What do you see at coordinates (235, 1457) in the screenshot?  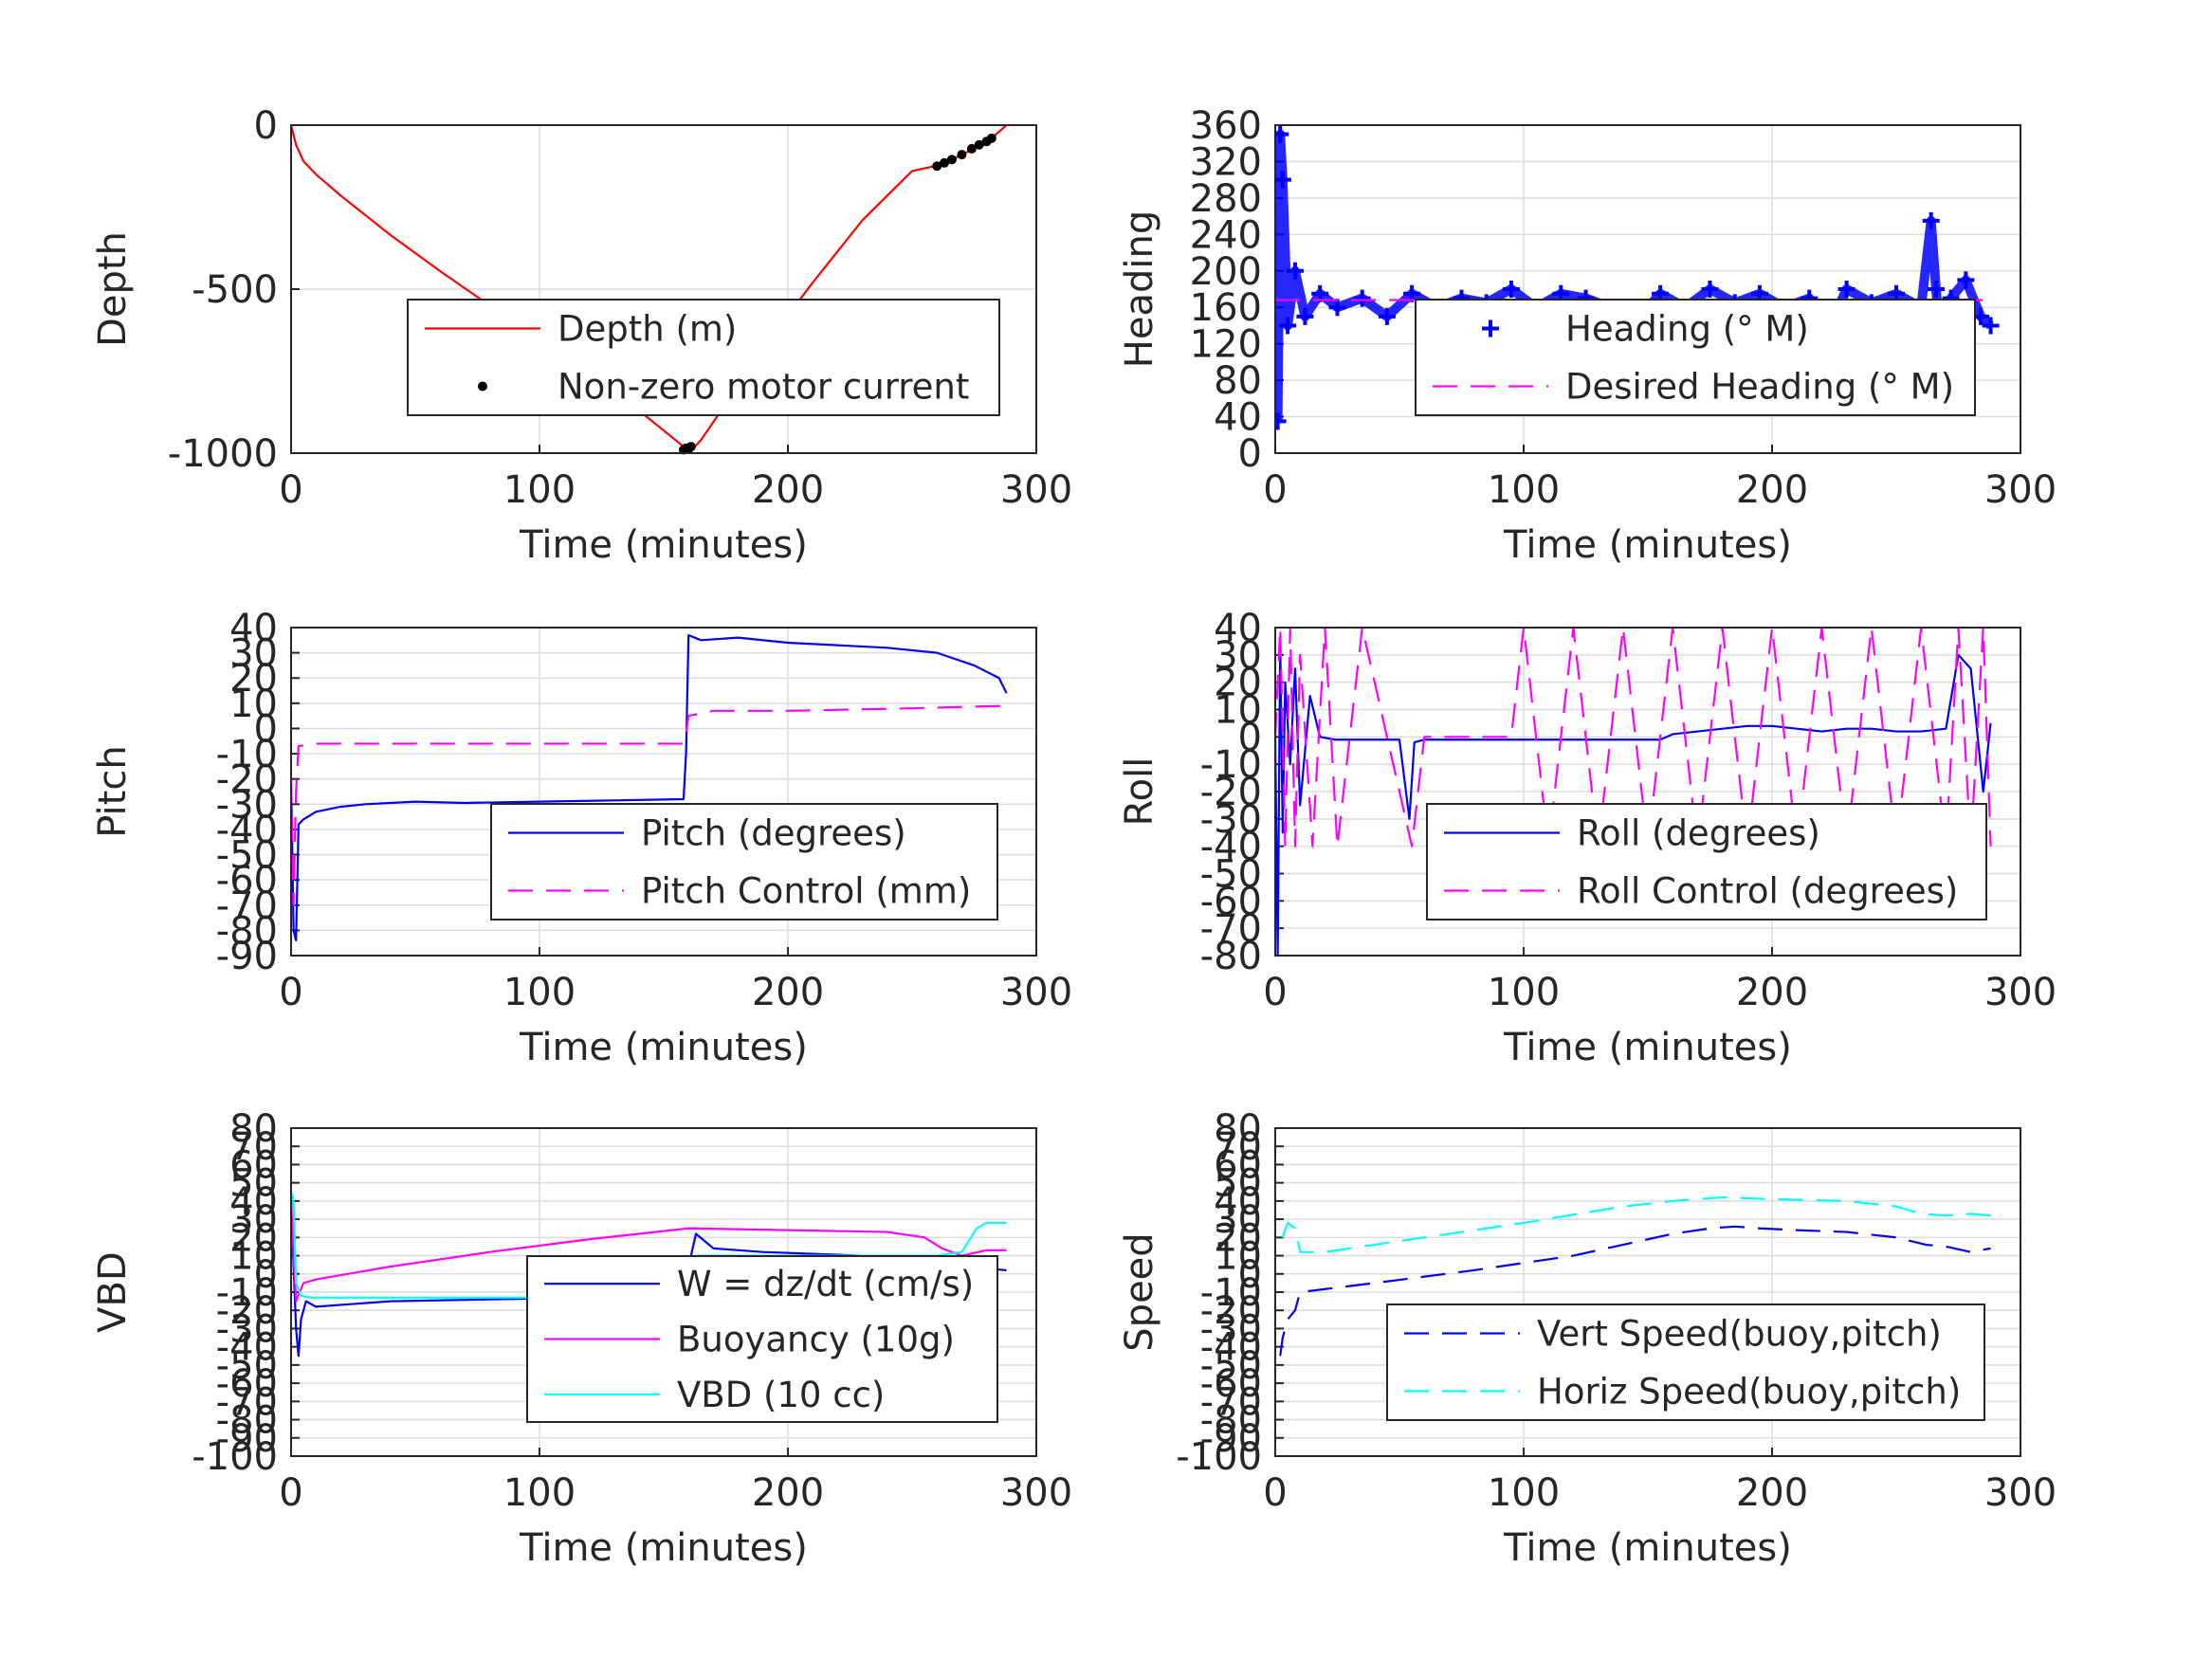 I see `y-tick-label: -100` at bounding box center [235, 1457].